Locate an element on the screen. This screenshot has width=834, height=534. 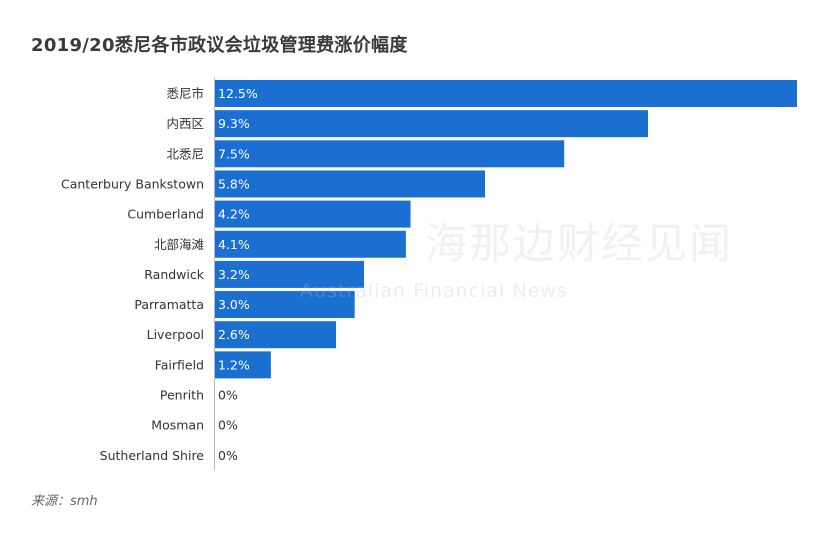
category-label: Penrith is located at coordinates (182, 395).